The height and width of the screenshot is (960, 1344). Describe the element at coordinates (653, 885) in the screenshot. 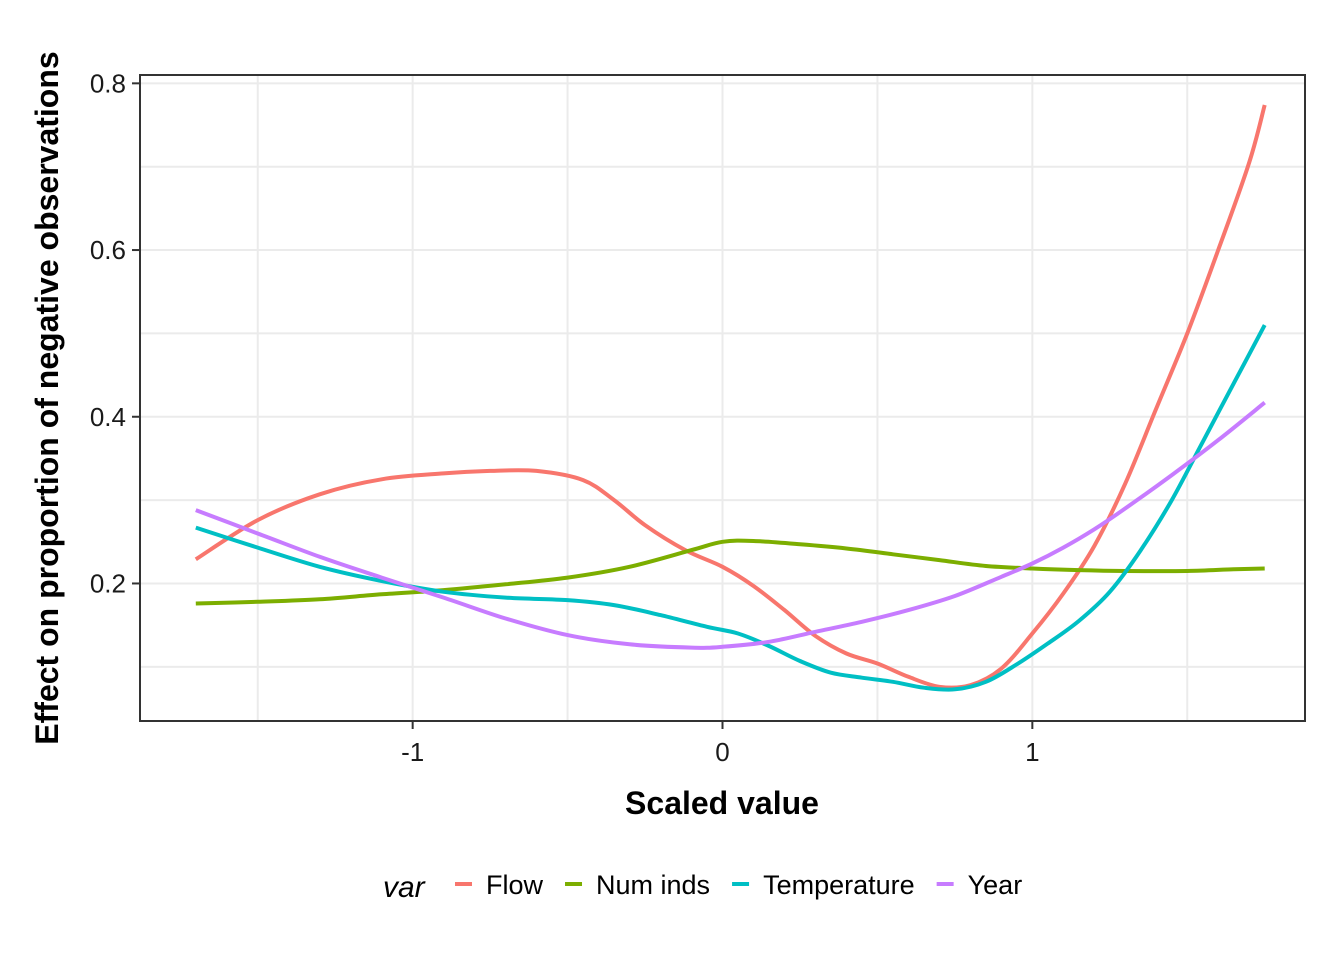

I see `legend-label-num-inds: Num inds` at that location.